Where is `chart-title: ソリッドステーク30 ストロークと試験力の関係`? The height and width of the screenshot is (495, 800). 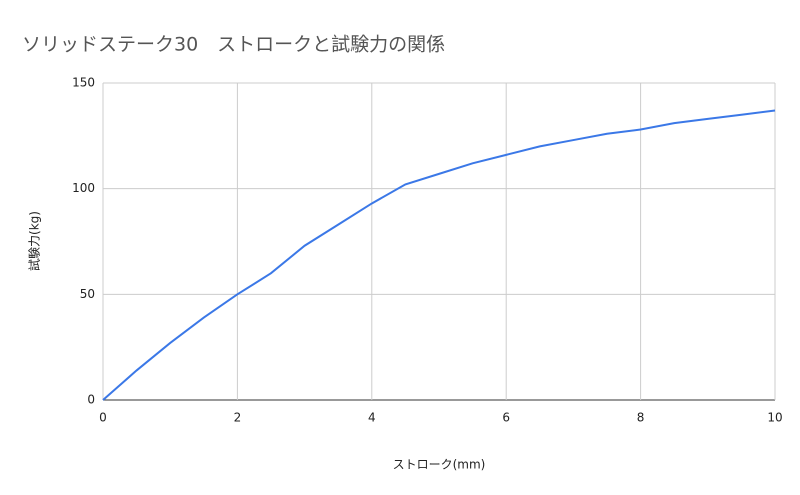
chart-title: ソリッドステーク30 ストロークと試験力の関係 is located at coordinates (233, 45).